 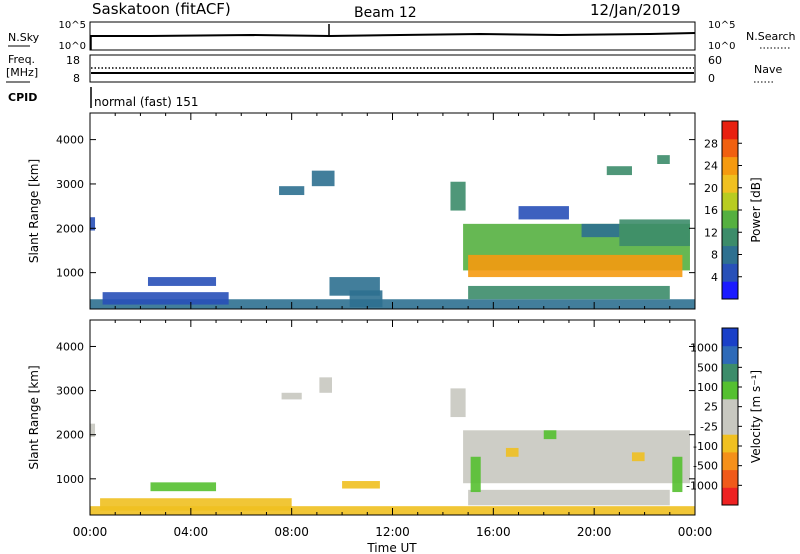 I want to click on noise-left-tick-bottom: 10^0, so click(x=72, y=46).